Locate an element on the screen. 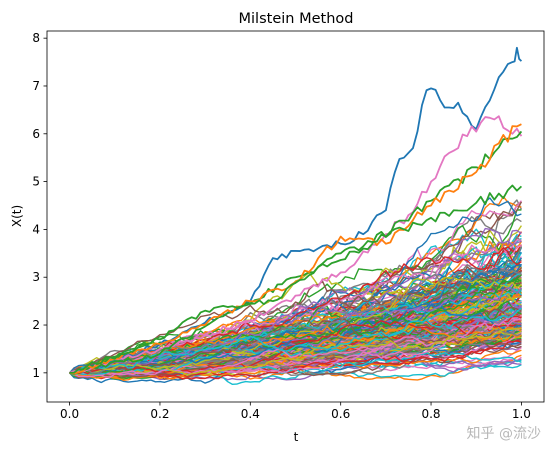  y-tick-label: 1 is located at coordinates (36, 373).